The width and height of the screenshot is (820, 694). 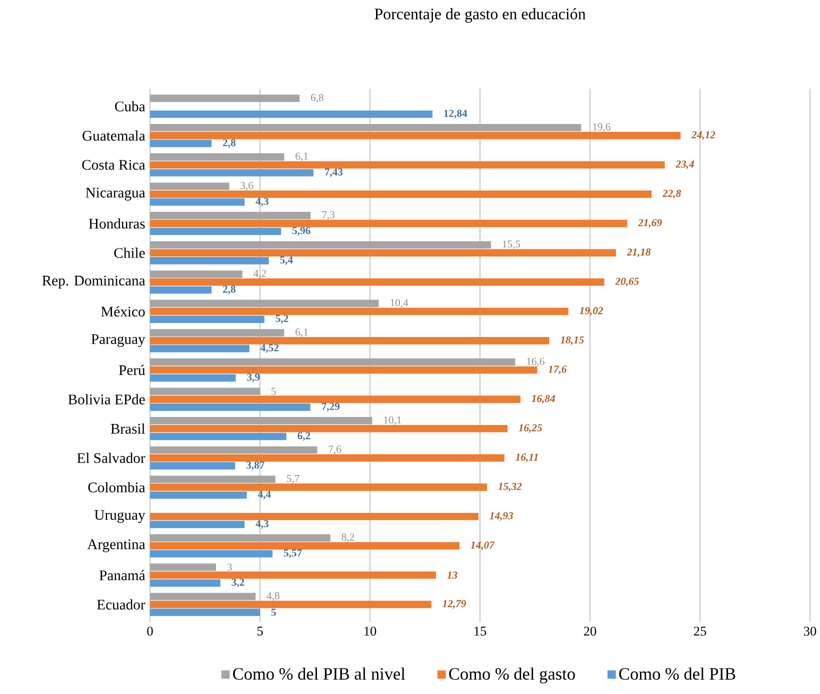 What do you see at coordinates (260, 631) in the screenshot?
I see `x-tick-label: 5` at bounding box center [260, 631].